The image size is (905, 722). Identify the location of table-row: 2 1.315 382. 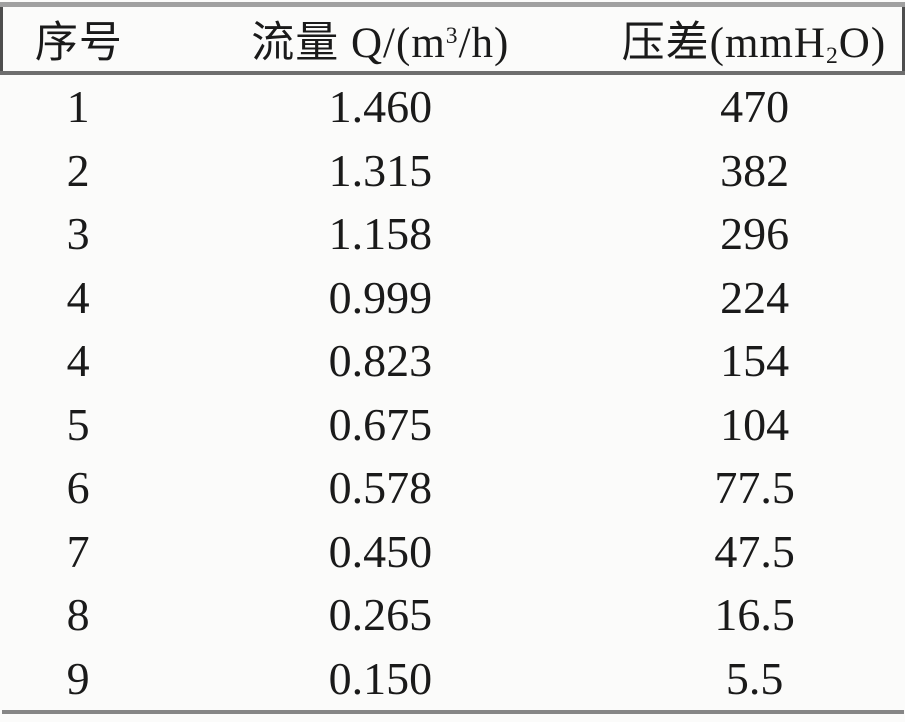
(453, 171).